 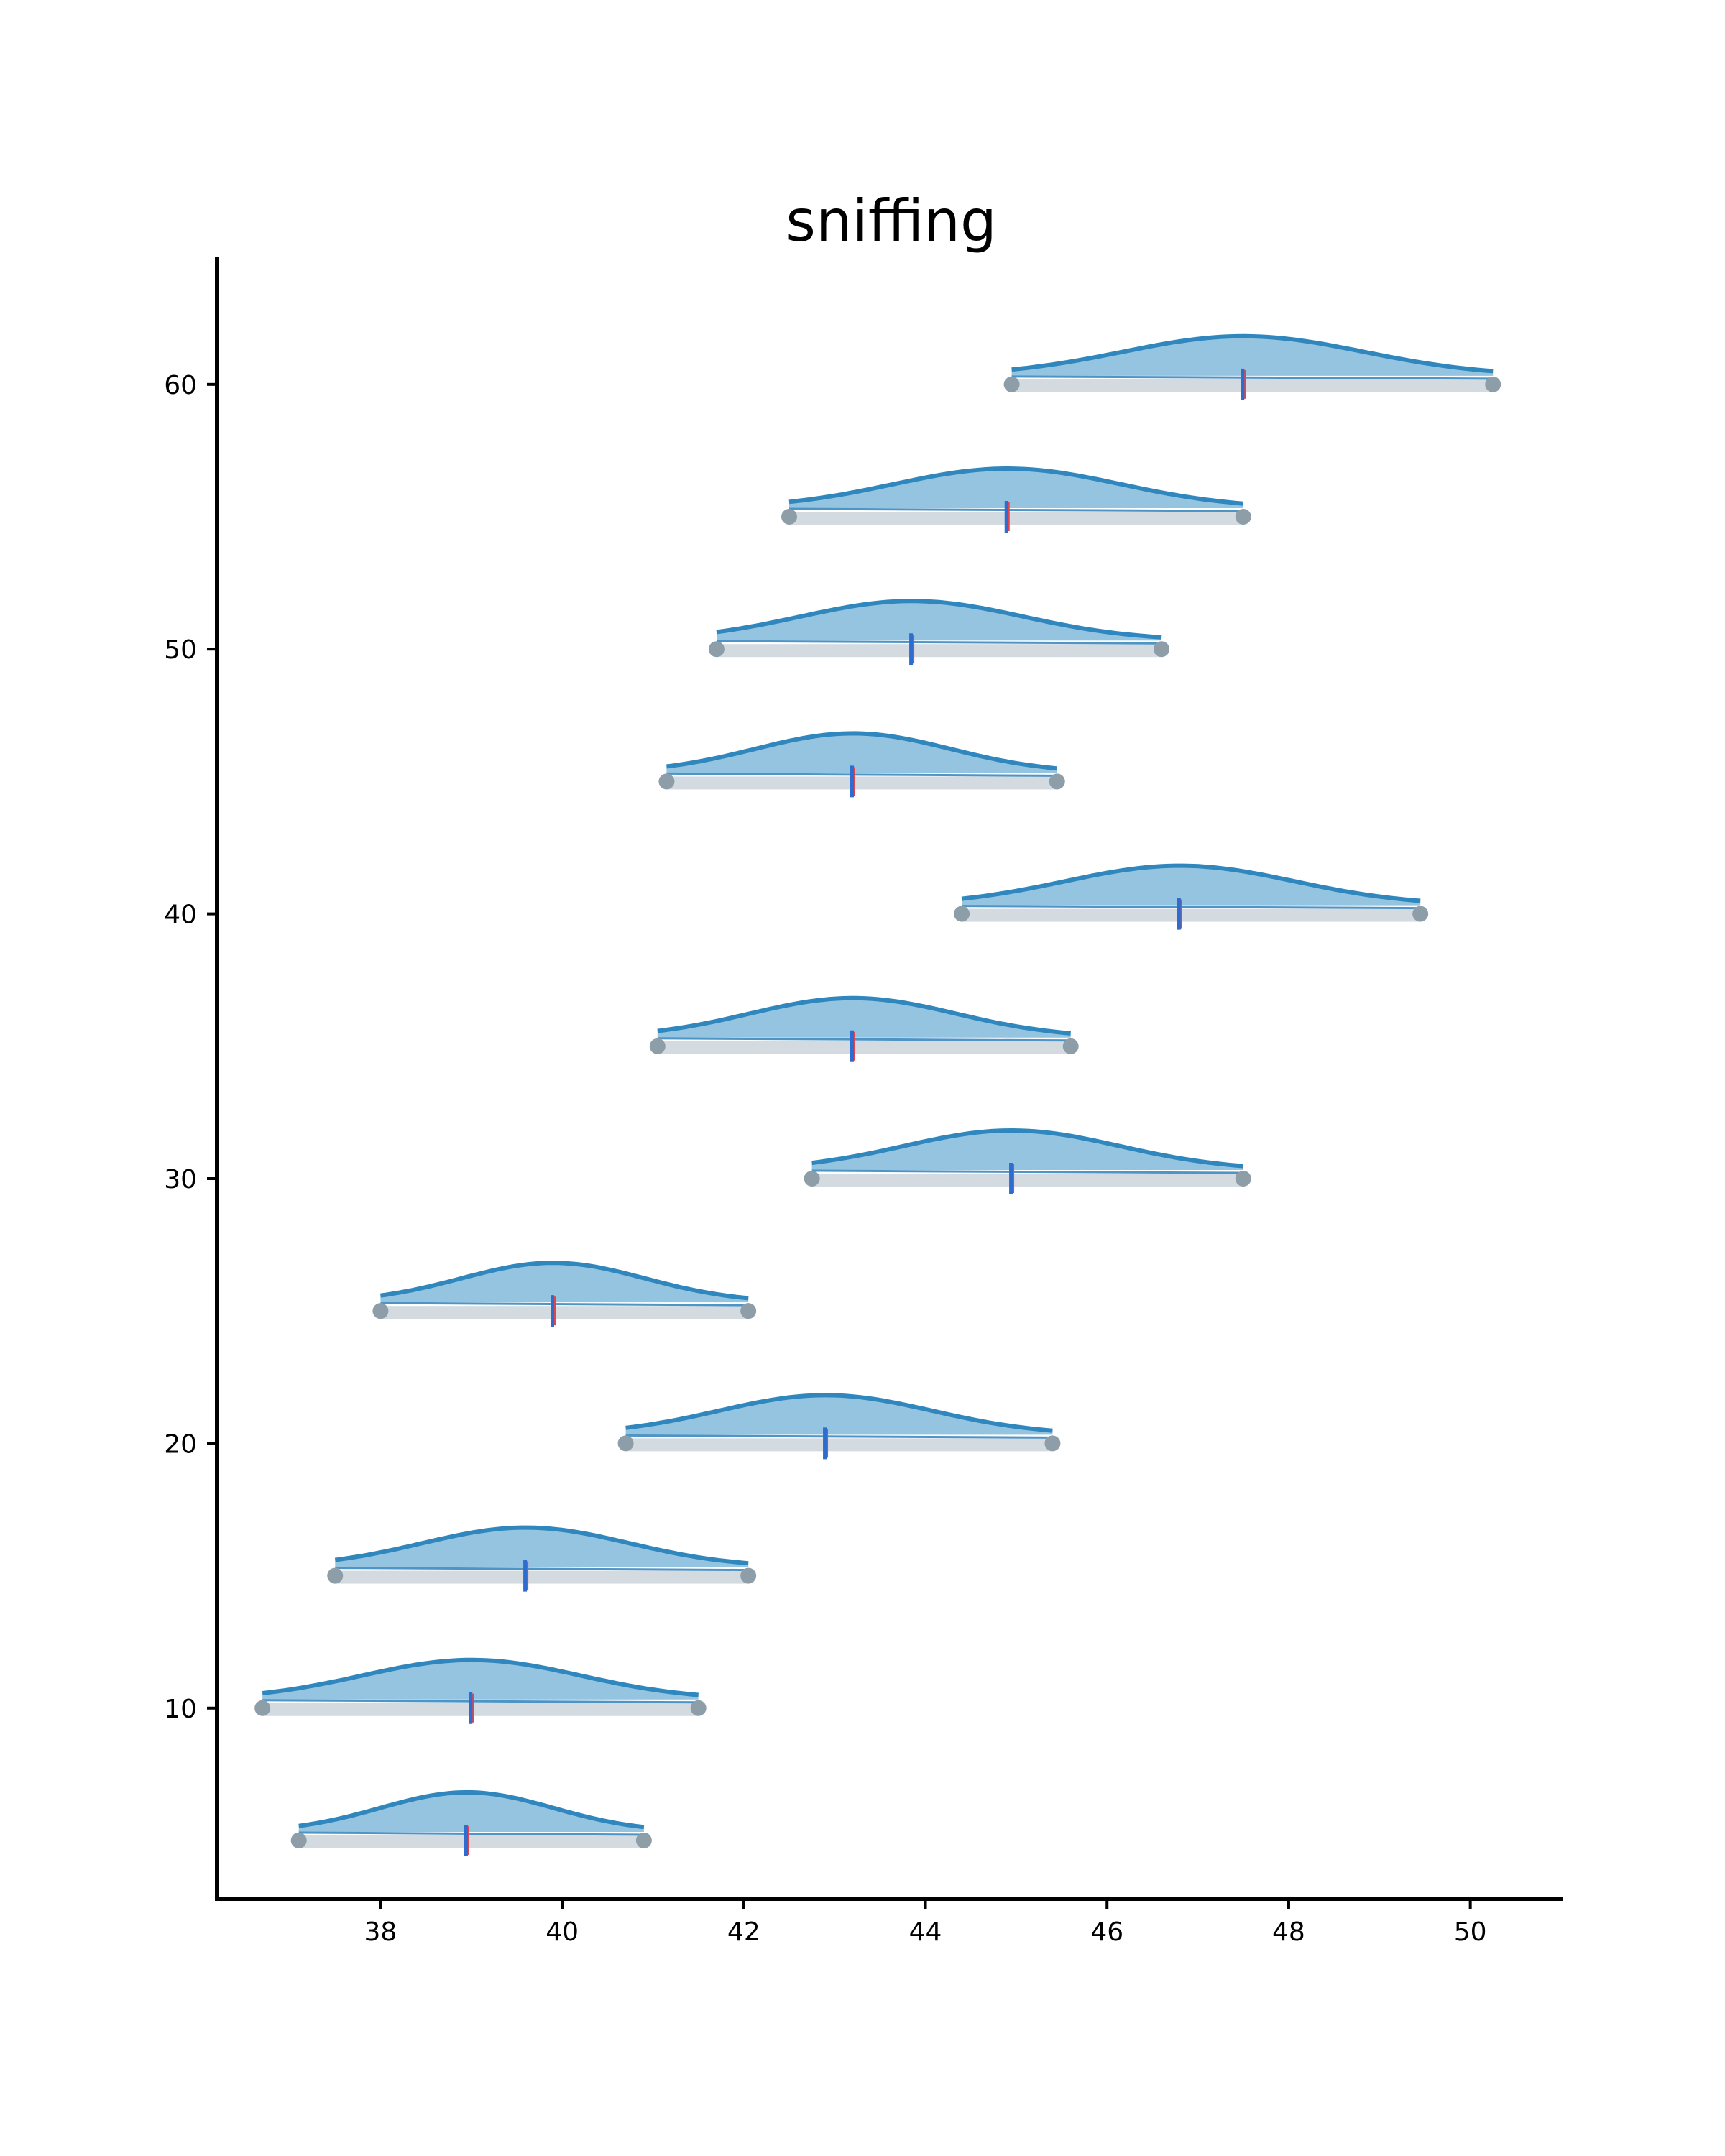 I want to click on x-tick-label: 48, so click(x=1288, y=1932).